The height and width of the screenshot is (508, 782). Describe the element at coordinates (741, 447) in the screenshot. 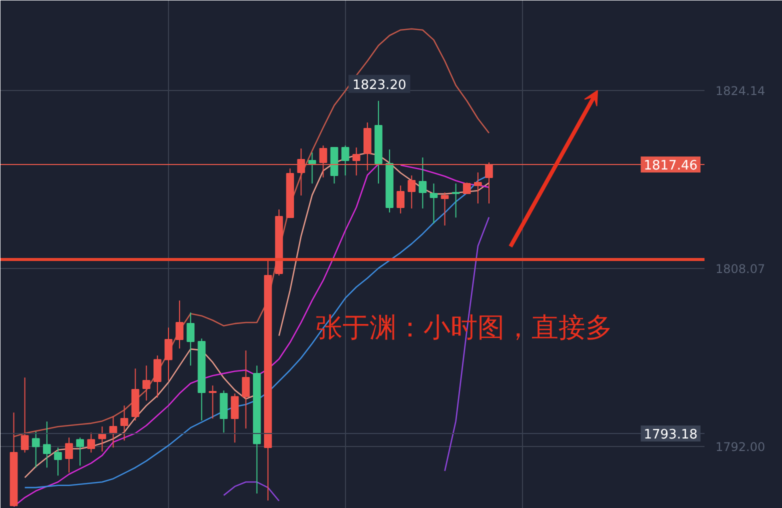

I see `y-tick-label: 1792.00` at that location.